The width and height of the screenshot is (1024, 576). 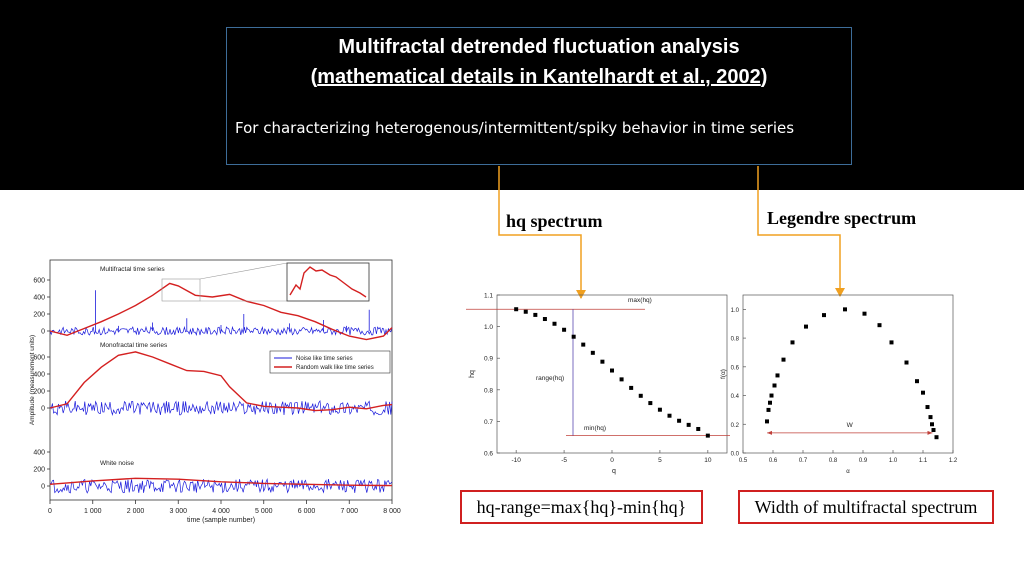 What do you see at coordinates (324, 359) in the screenshot?
I see `ts-legend-label-noise: Noise like time series` at bounding box center [324, 359].